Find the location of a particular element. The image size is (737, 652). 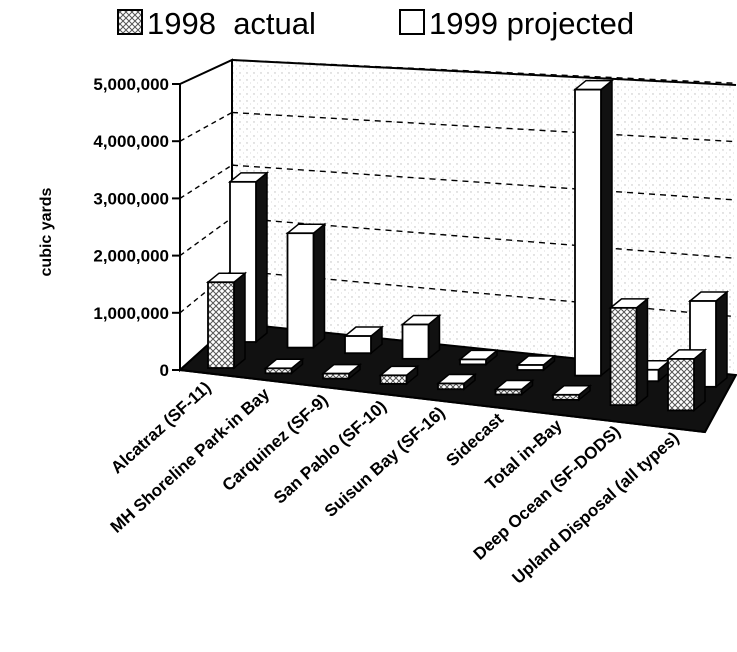

category-label: Sidecast is located at coordinates (474, 439).